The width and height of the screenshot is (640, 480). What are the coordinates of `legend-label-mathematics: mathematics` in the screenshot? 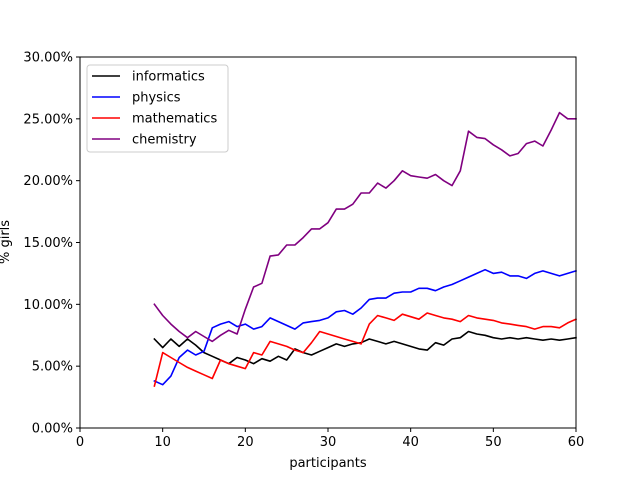 It's located at (174, 119).